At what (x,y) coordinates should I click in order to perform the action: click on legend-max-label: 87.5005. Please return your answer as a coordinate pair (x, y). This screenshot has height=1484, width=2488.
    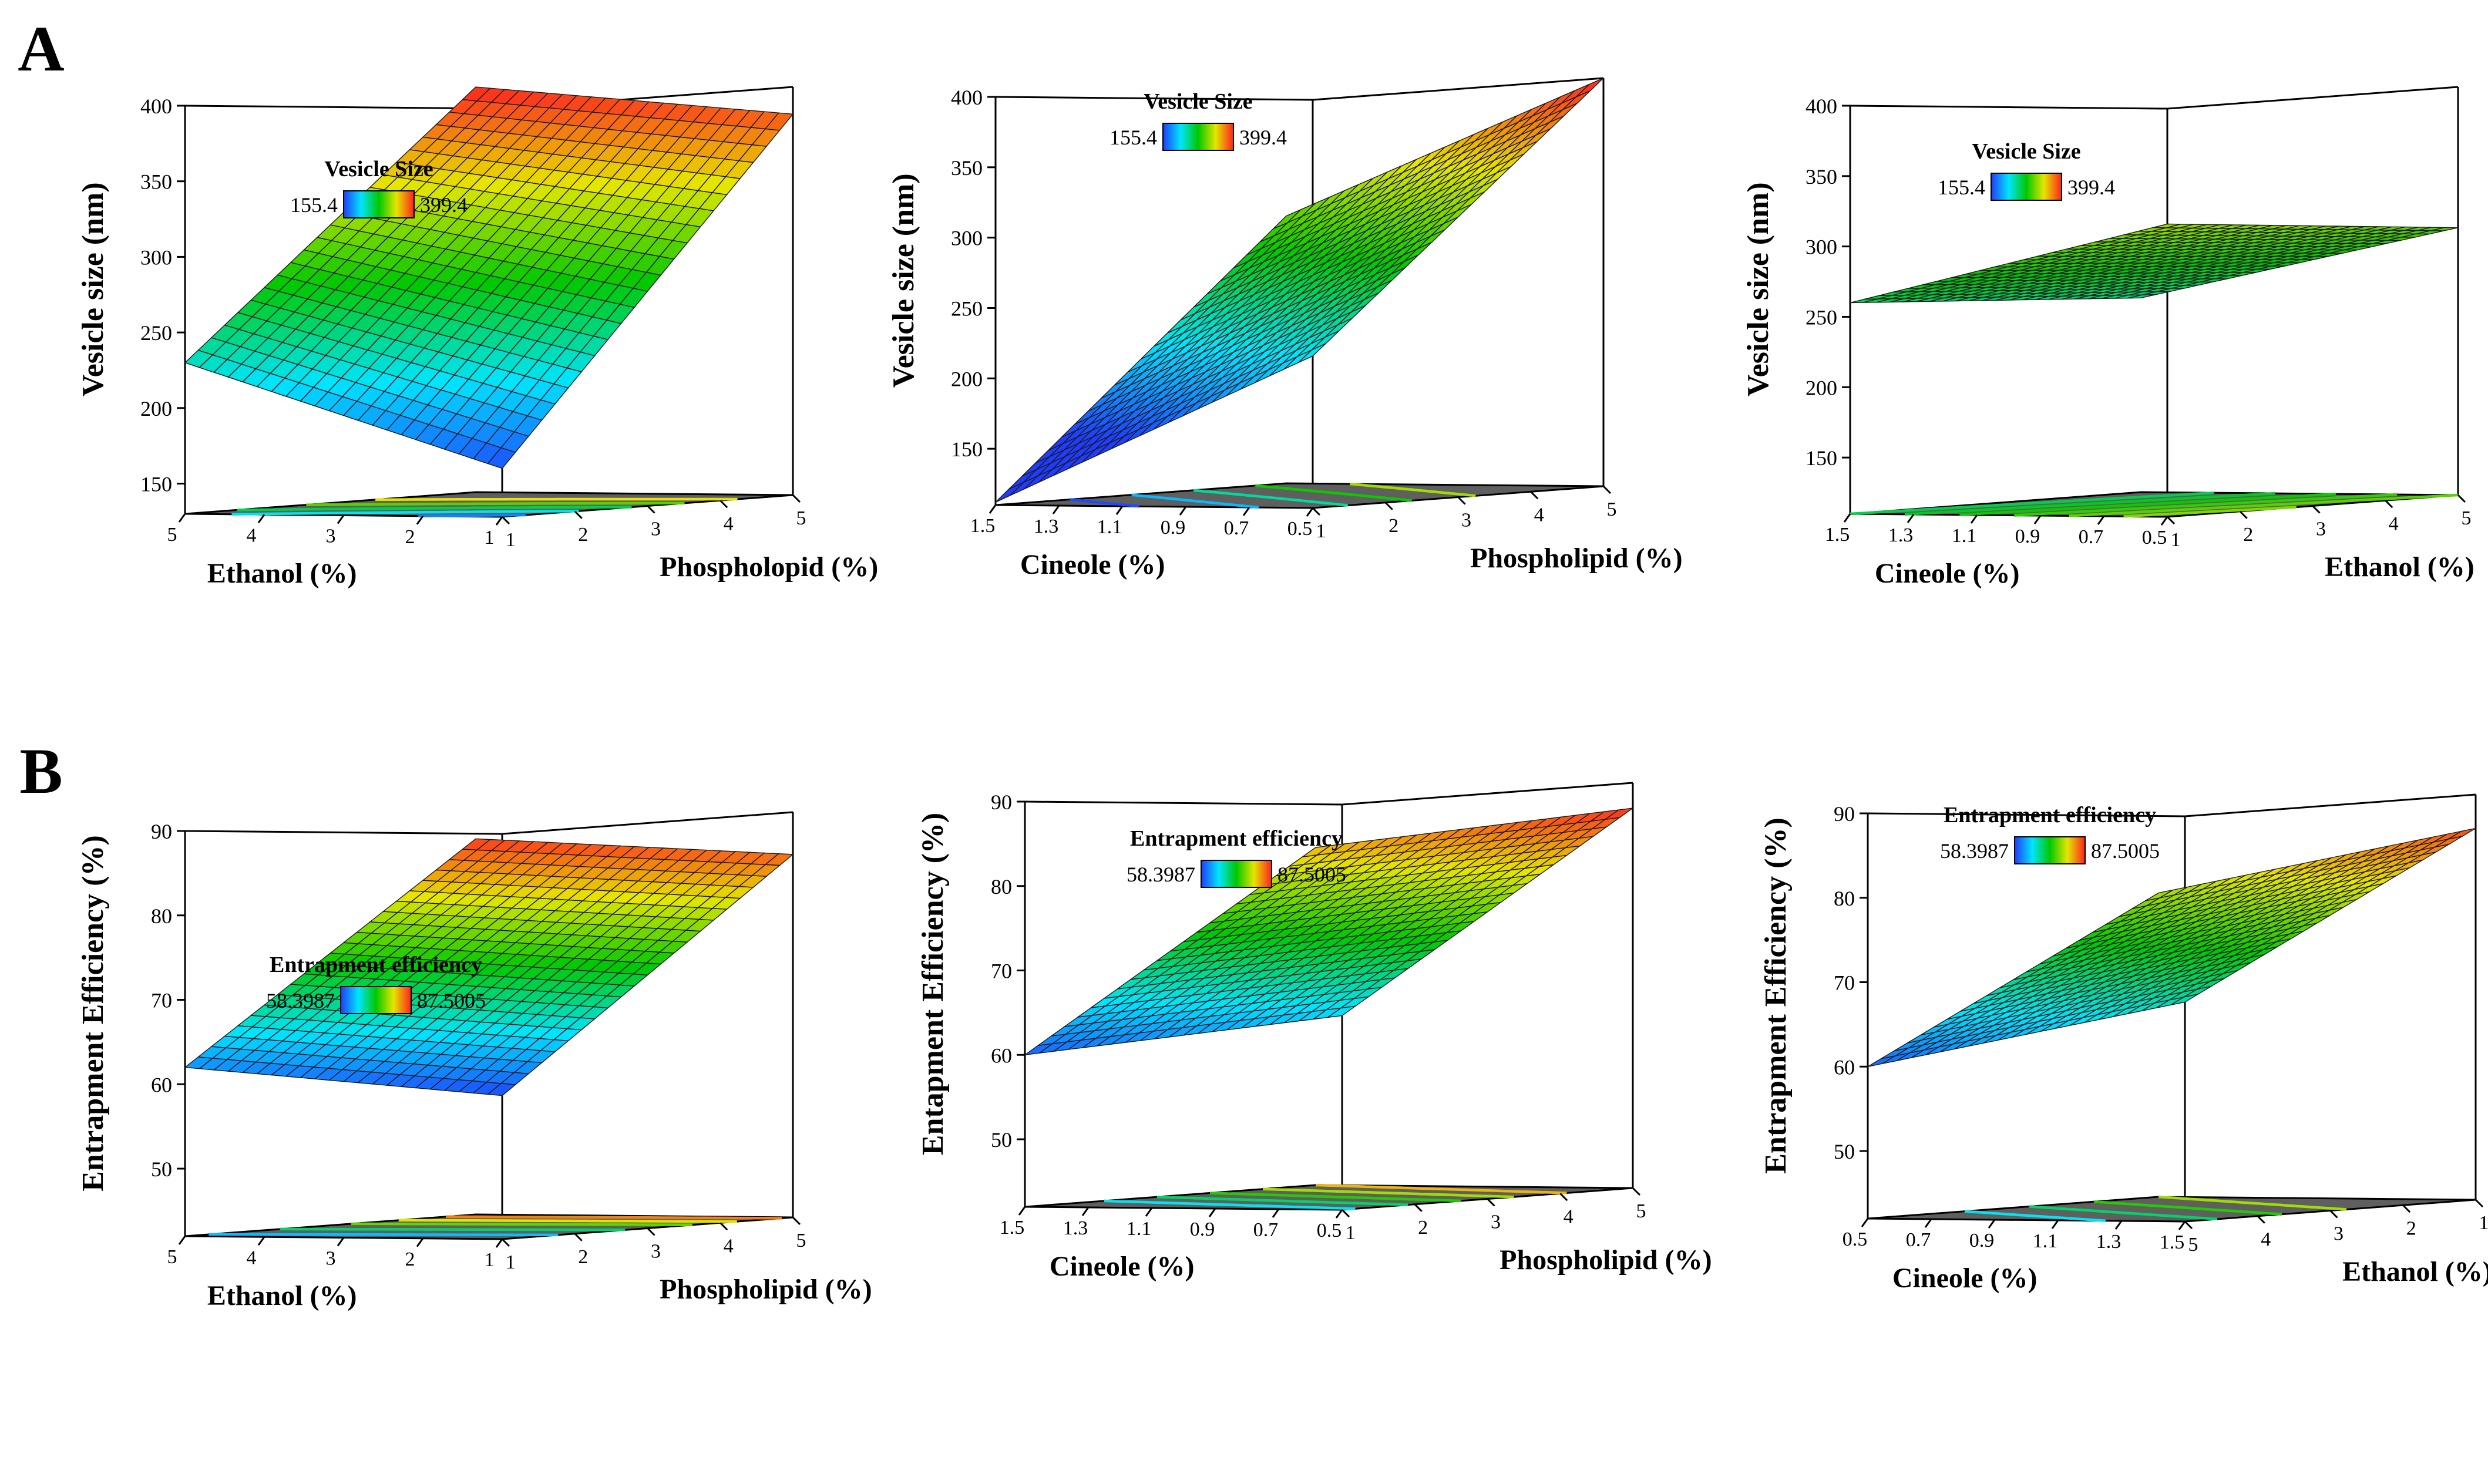
    Looking at the image, I should click on (2125, 851).